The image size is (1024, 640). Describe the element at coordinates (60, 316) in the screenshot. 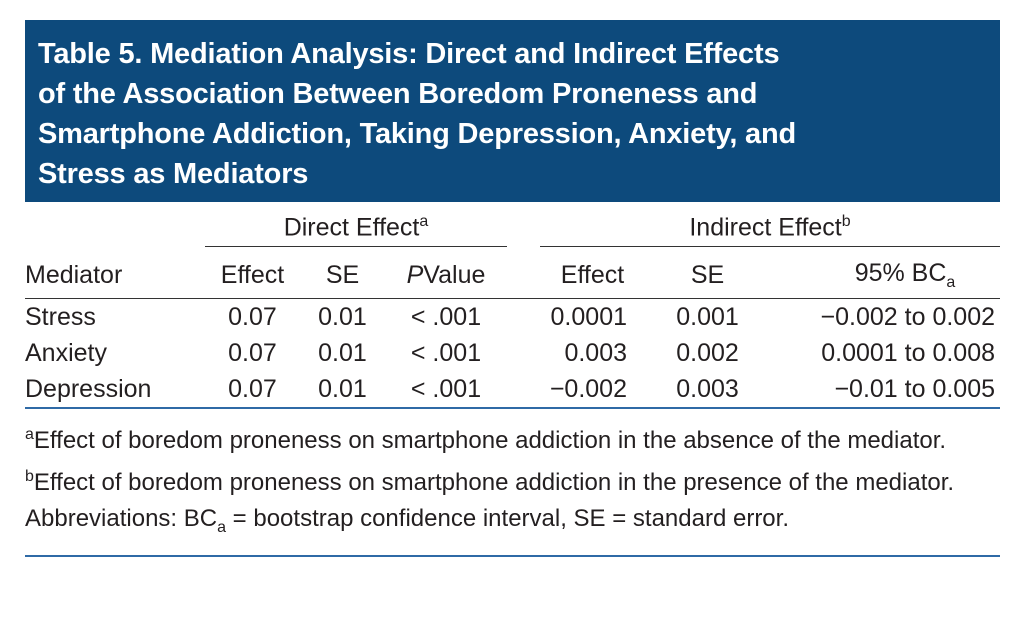

I see `row-label: Stress` at that location.